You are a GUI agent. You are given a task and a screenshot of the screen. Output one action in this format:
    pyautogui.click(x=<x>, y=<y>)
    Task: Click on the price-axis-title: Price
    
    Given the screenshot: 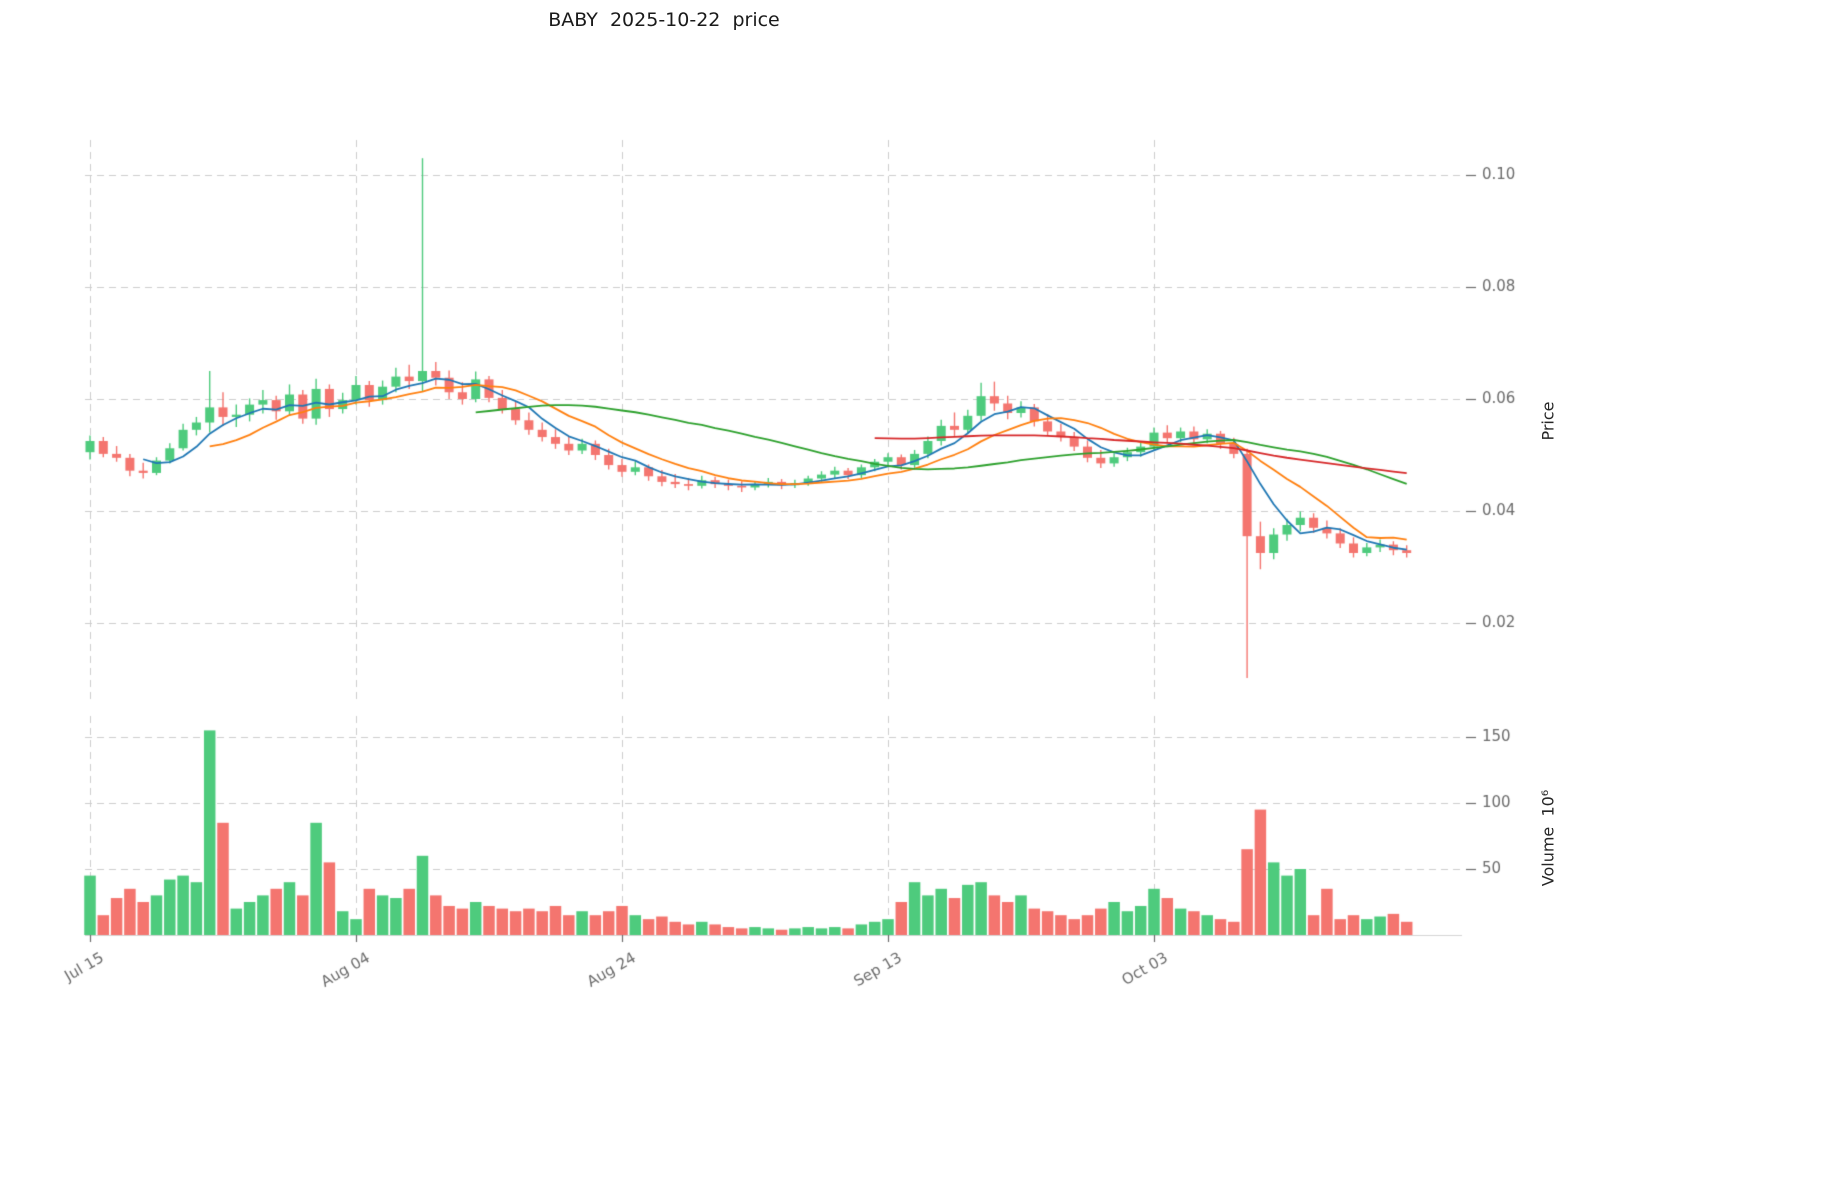 What is the action you would take?
    pyautogui.click(x=1548, y=421)
    